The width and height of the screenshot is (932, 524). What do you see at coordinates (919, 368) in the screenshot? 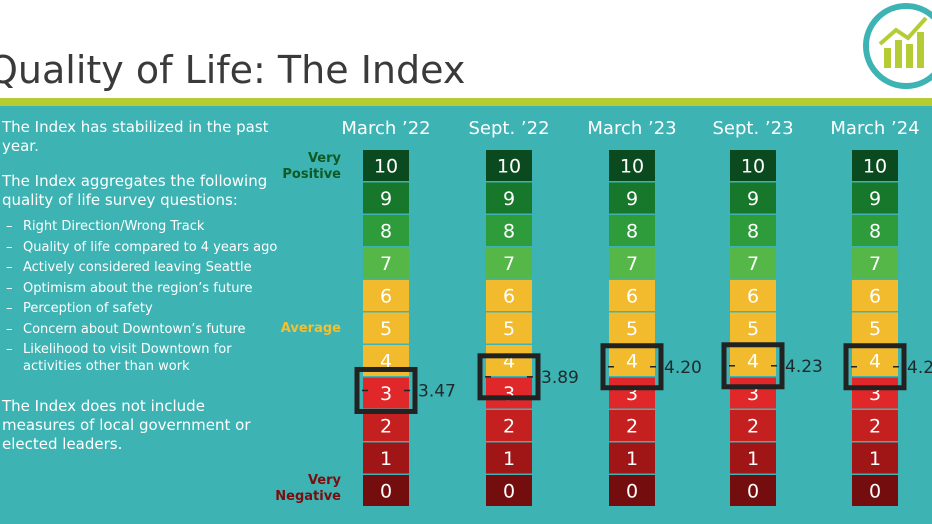
I see `score-value: 4.2` at bounding box center [919, 368].